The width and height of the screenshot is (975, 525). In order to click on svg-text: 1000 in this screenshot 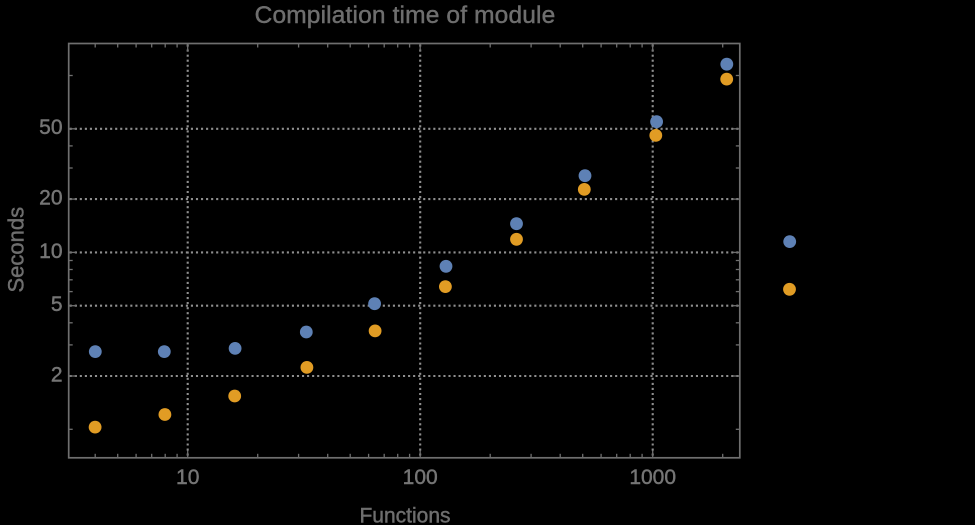, I will do `click(652, 477)`.